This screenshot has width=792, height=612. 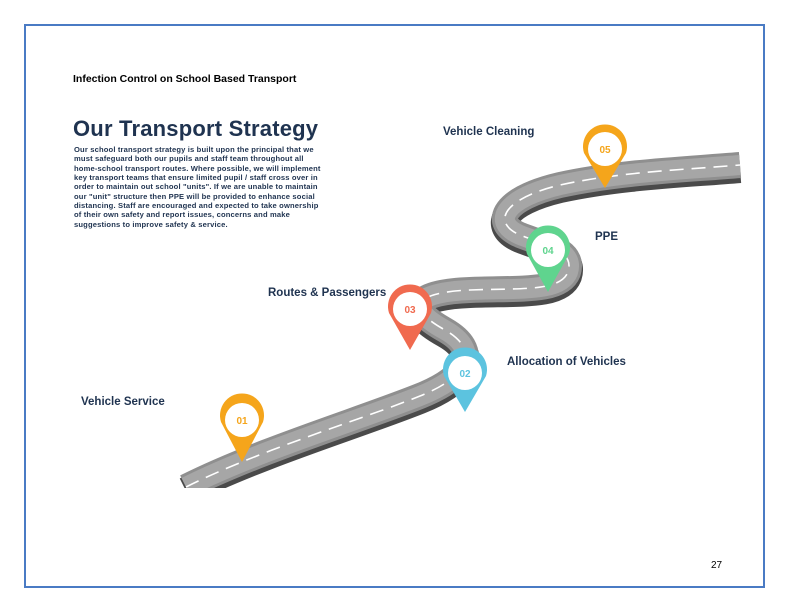 What do you see at coordinates (242, 427) in the screenshot?
I see `pin-01: 01` at bounding box center [242, 427].